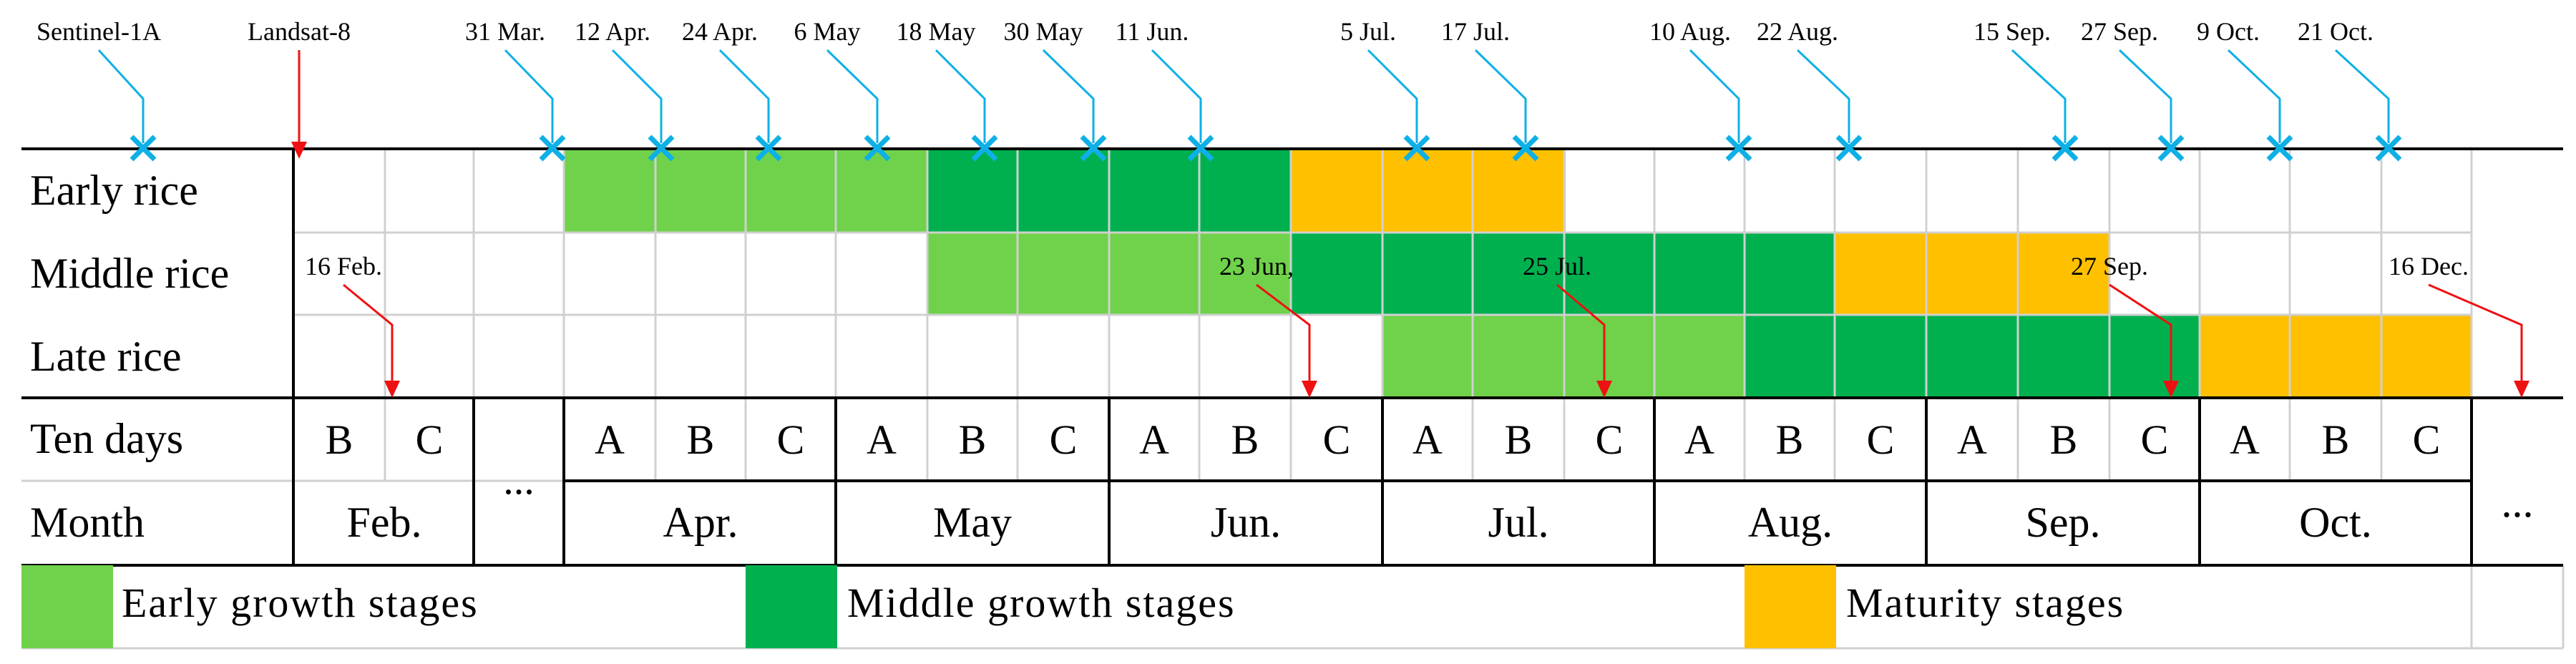  I want to click on acquisition-date-label: 21 Oct., so click(2335, 32).